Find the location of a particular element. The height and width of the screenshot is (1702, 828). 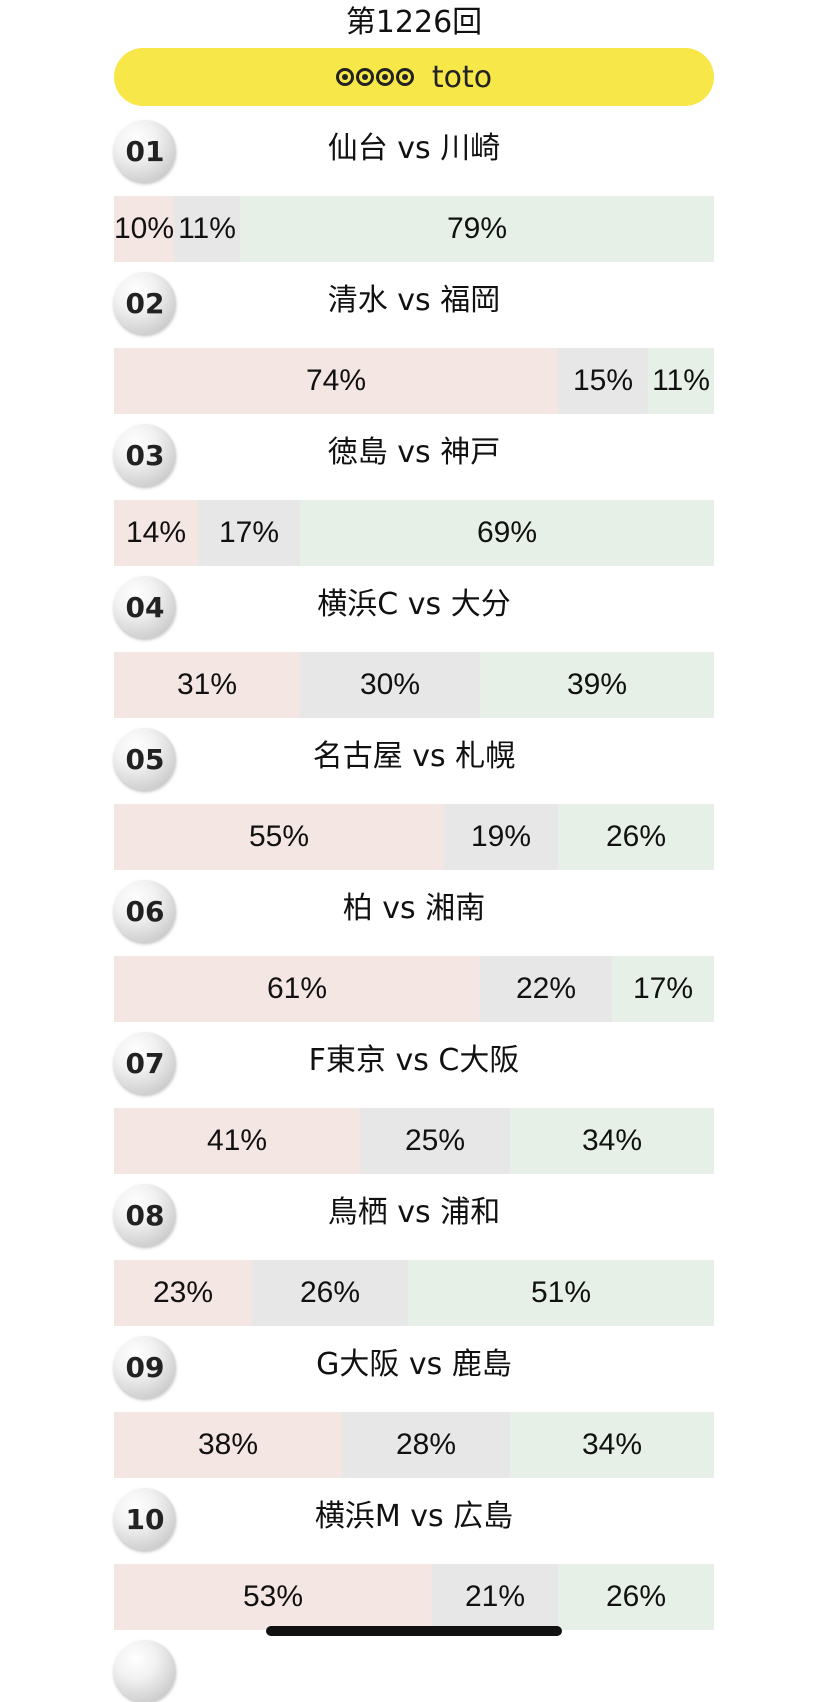

away-win-segment: 51% is located at coordinates (561, 1293).